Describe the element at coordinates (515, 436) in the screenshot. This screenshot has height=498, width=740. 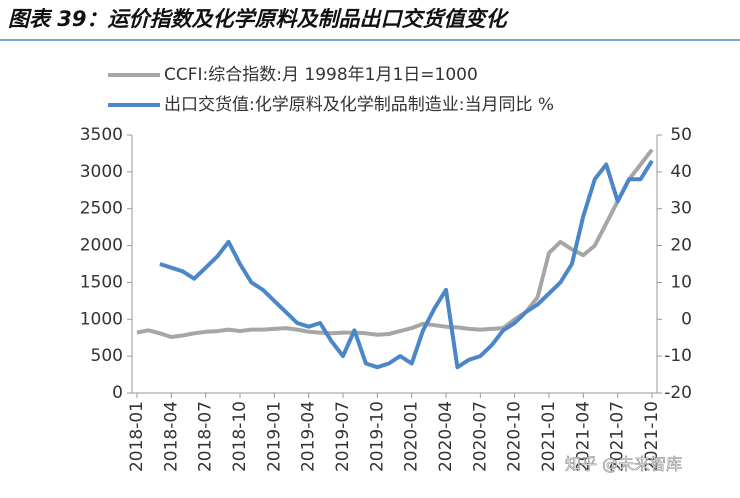
I see `x-tick-label: 2020-10` at that location.